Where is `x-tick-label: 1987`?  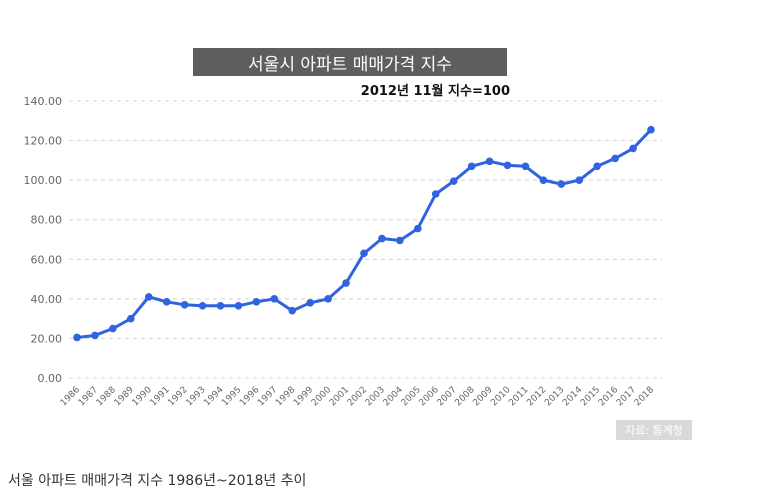
x-tick-label: 1987 is located at coordinates (88, 396).